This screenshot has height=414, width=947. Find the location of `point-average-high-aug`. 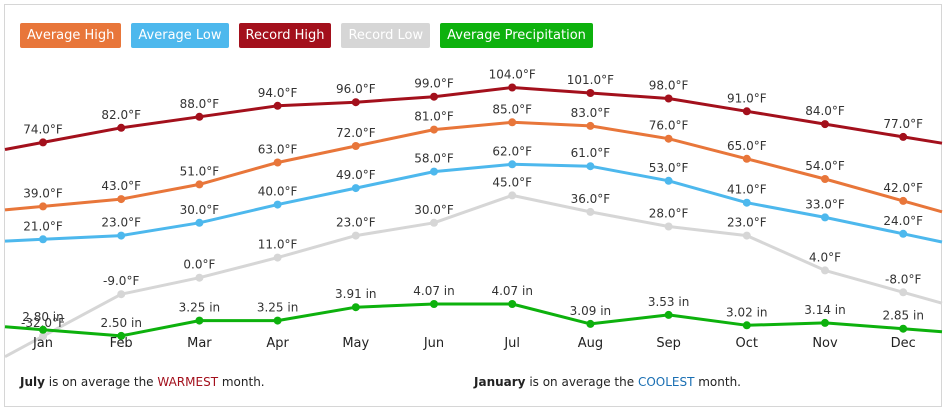

point-average-high-aug is located at coordinates (590, 125).